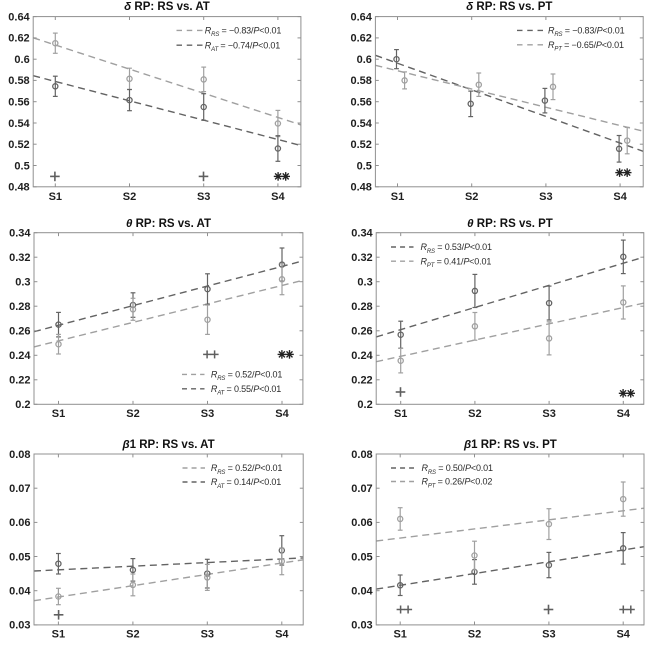 Image resolution: width=650 pixels, height=652 pixels. What do you see at coordinates (457, 483) in the screenshot?
I see `svg-text: RPT = 0.26/P<0.02` at bounding box center [457, 483].